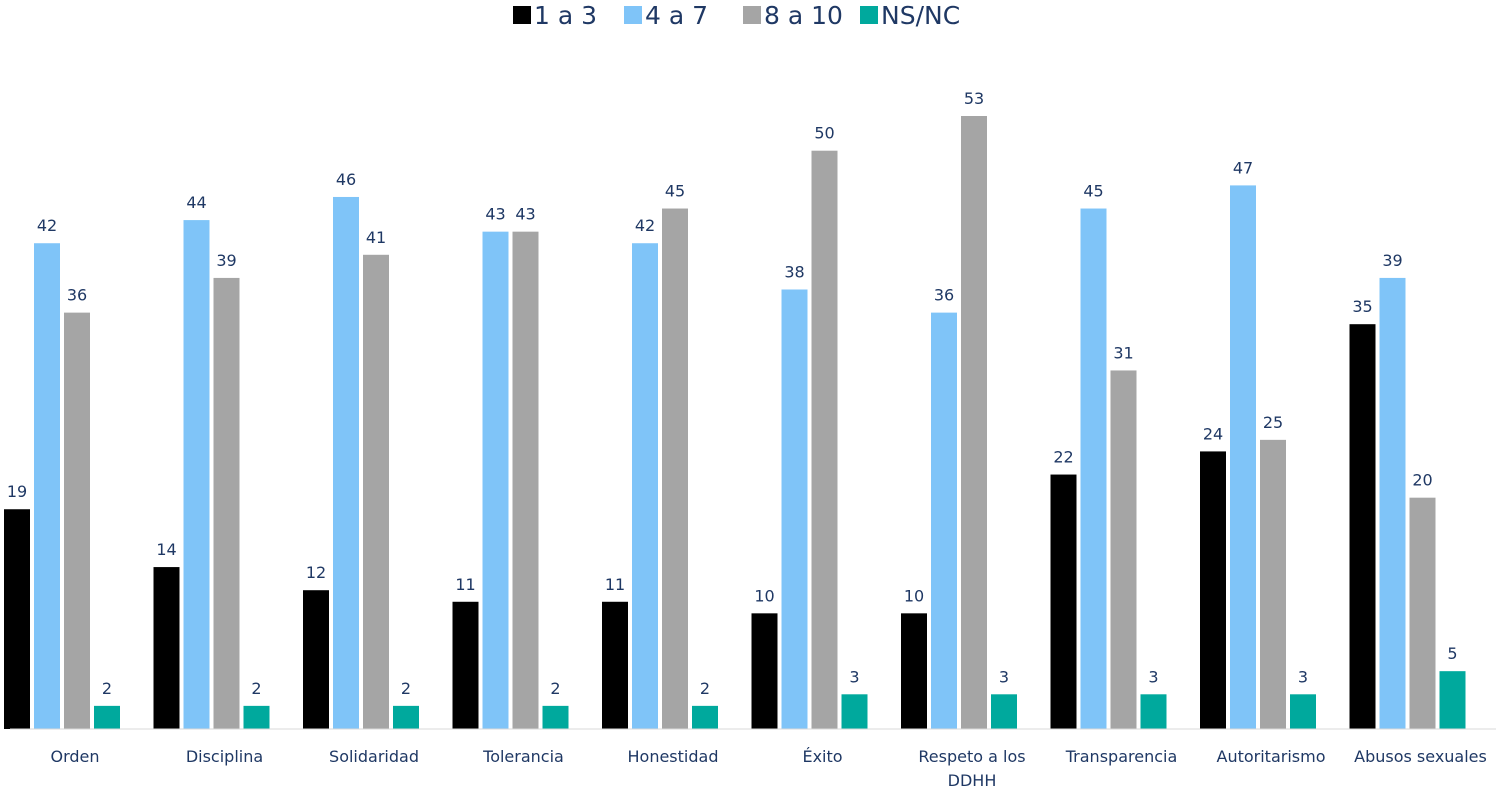 This screenshot has height=801, width=1501. What do you see at coordinates (794, 271) in the screenshot?
I see `value-label: 38` at bounding box center [794, 271].